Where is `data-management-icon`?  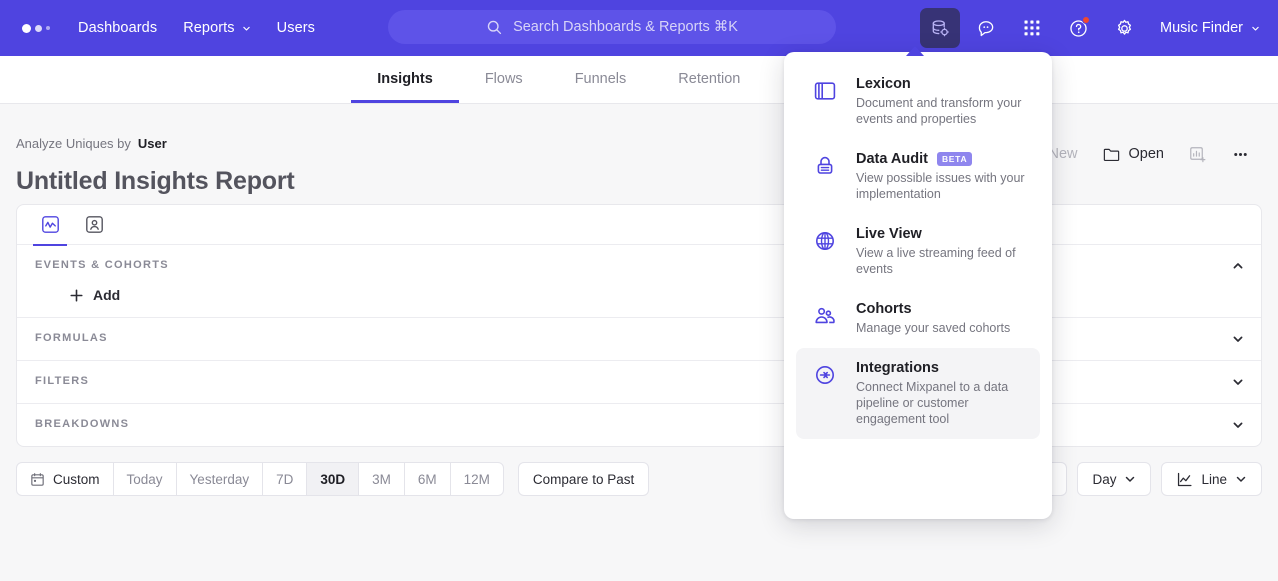
data-management-icon is located at coordinates (940, 28).